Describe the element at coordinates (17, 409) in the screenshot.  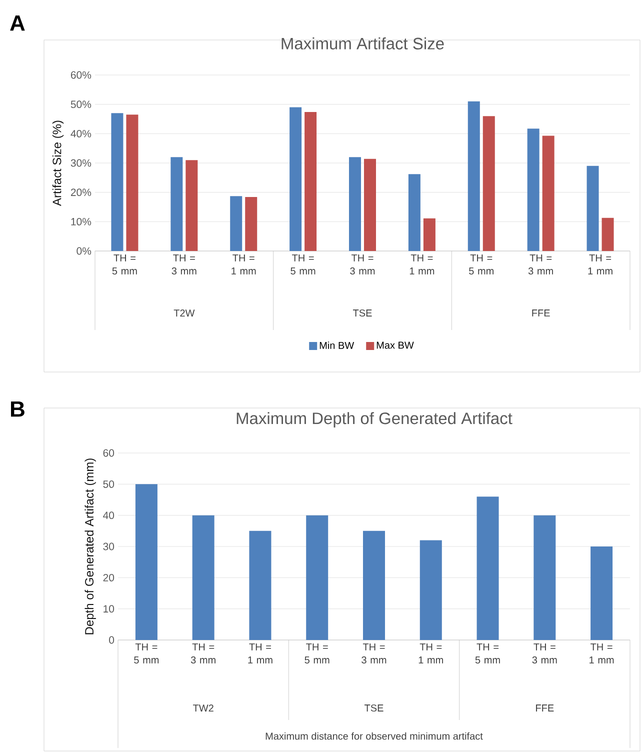
I see `text: B` at that location.